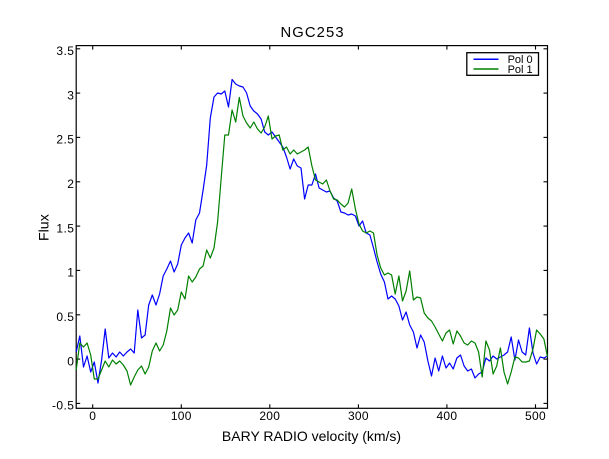  I want to click on svg-text: 3.5, so click(65, 51).